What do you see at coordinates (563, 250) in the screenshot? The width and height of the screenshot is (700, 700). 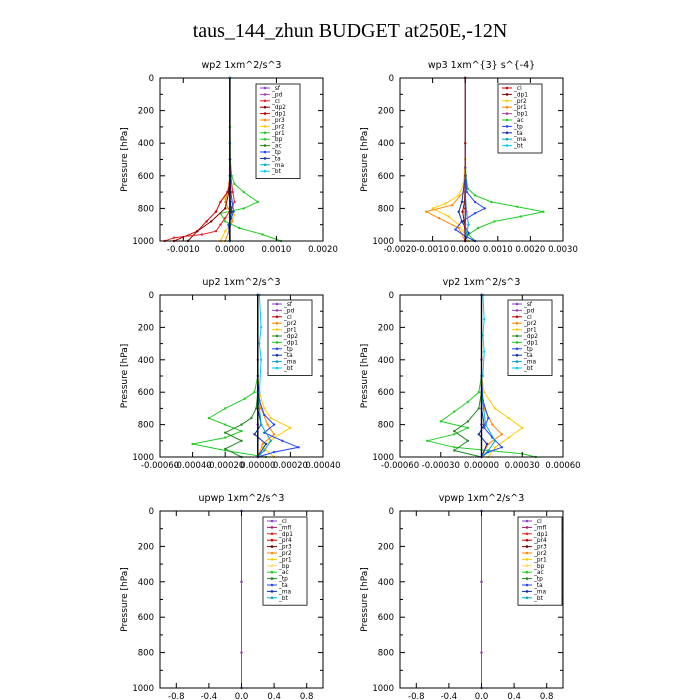 I see `x-tick-label: 0.0030` at bounding box center [563, 250].